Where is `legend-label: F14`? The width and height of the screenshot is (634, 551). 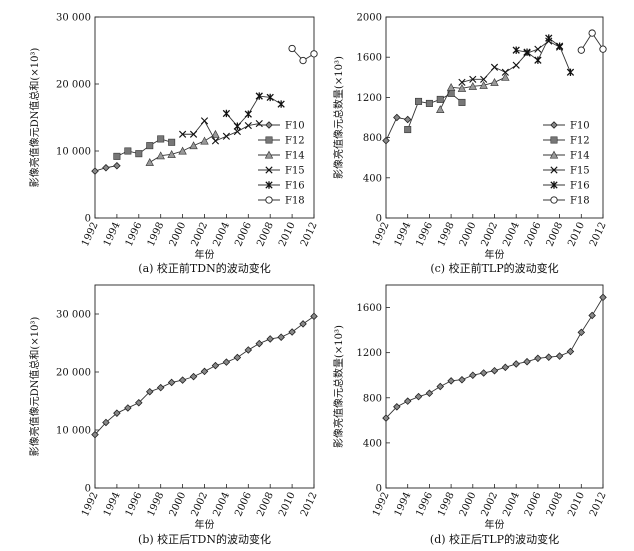 legend-label: F14 is located at coordinates (295, 156).